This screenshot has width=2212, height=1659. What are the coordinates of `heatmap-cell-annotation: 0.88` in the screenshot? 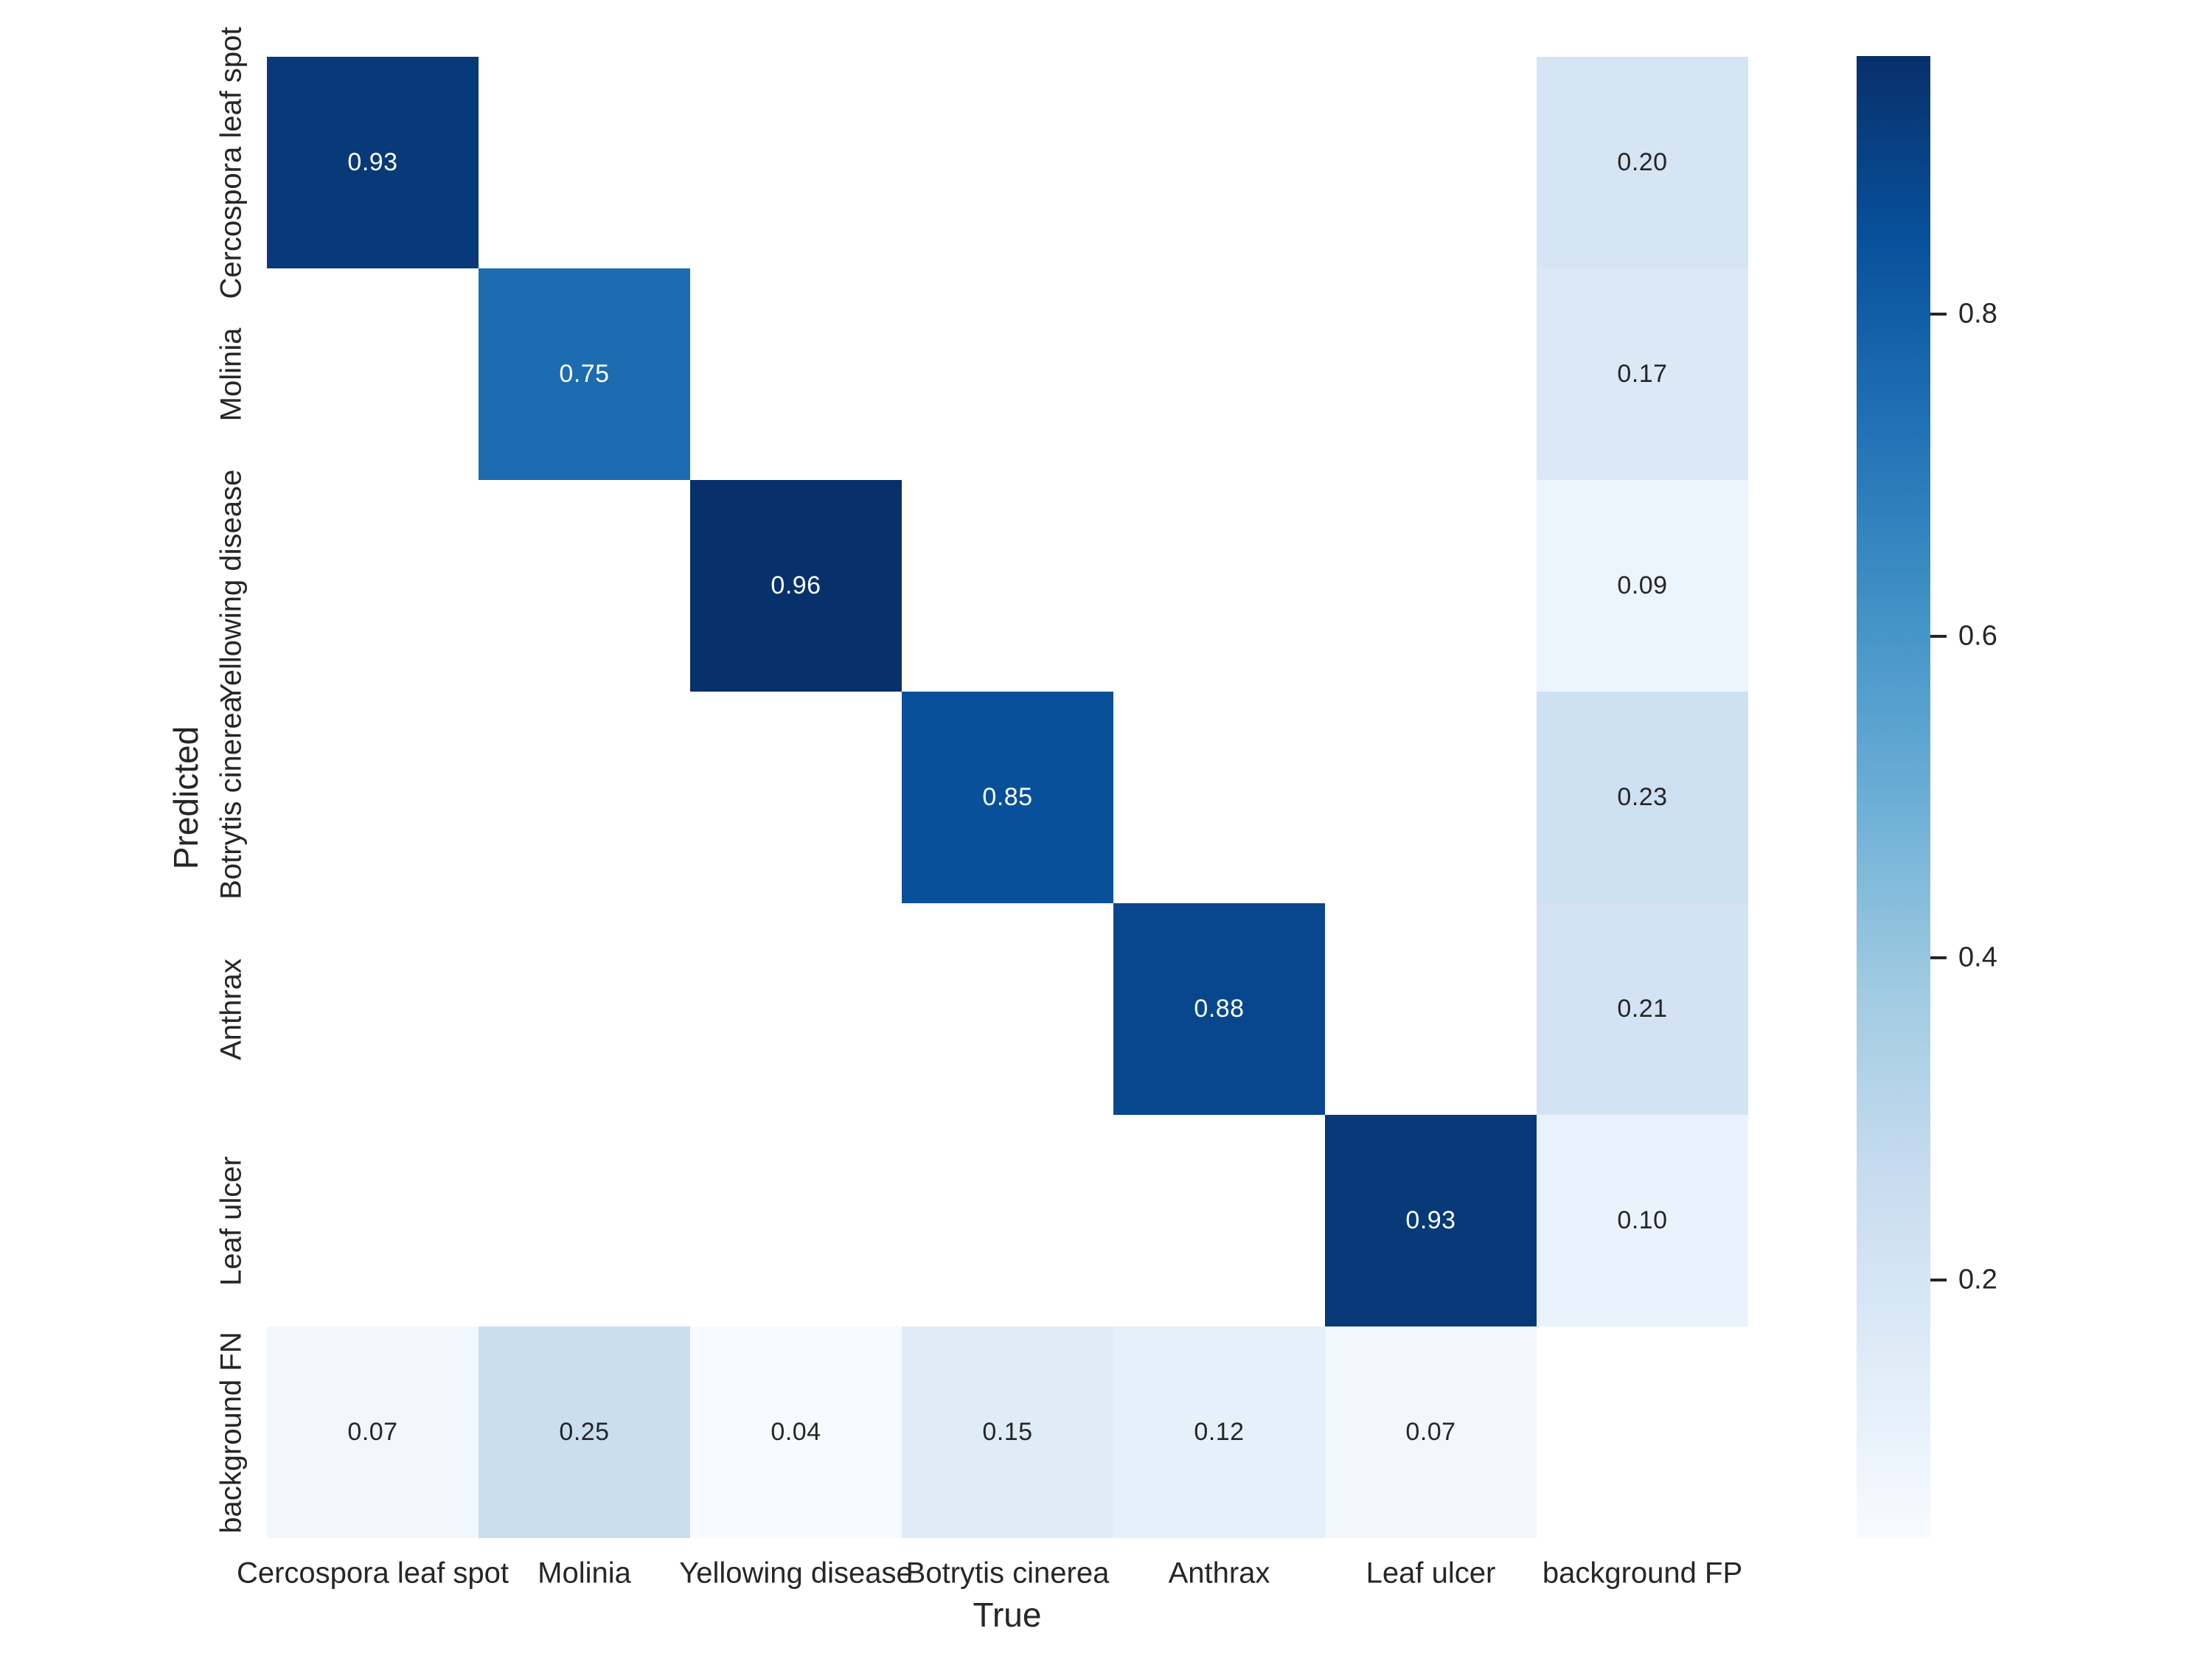 It's located at (1219, 1009).